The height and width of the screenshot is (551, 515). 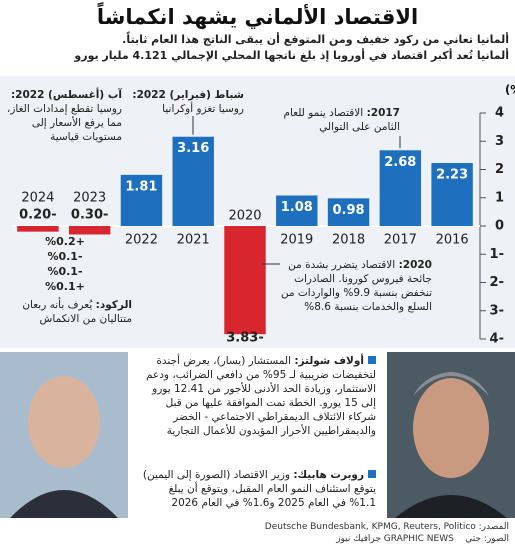 I want to click on title: الاقتصاد الألماني يشهد انكماشاً, so click(x=257, y=17).